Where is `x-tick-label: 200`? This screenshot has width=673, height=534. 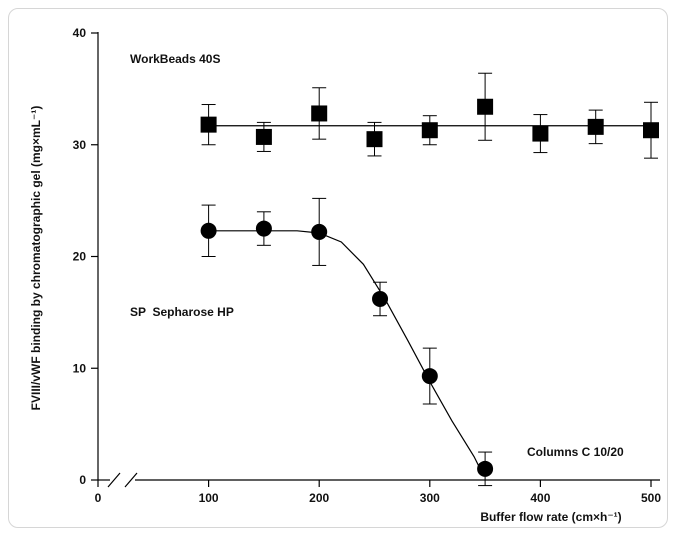
x-tick-label: 200 is located at coordinates (319, 498).